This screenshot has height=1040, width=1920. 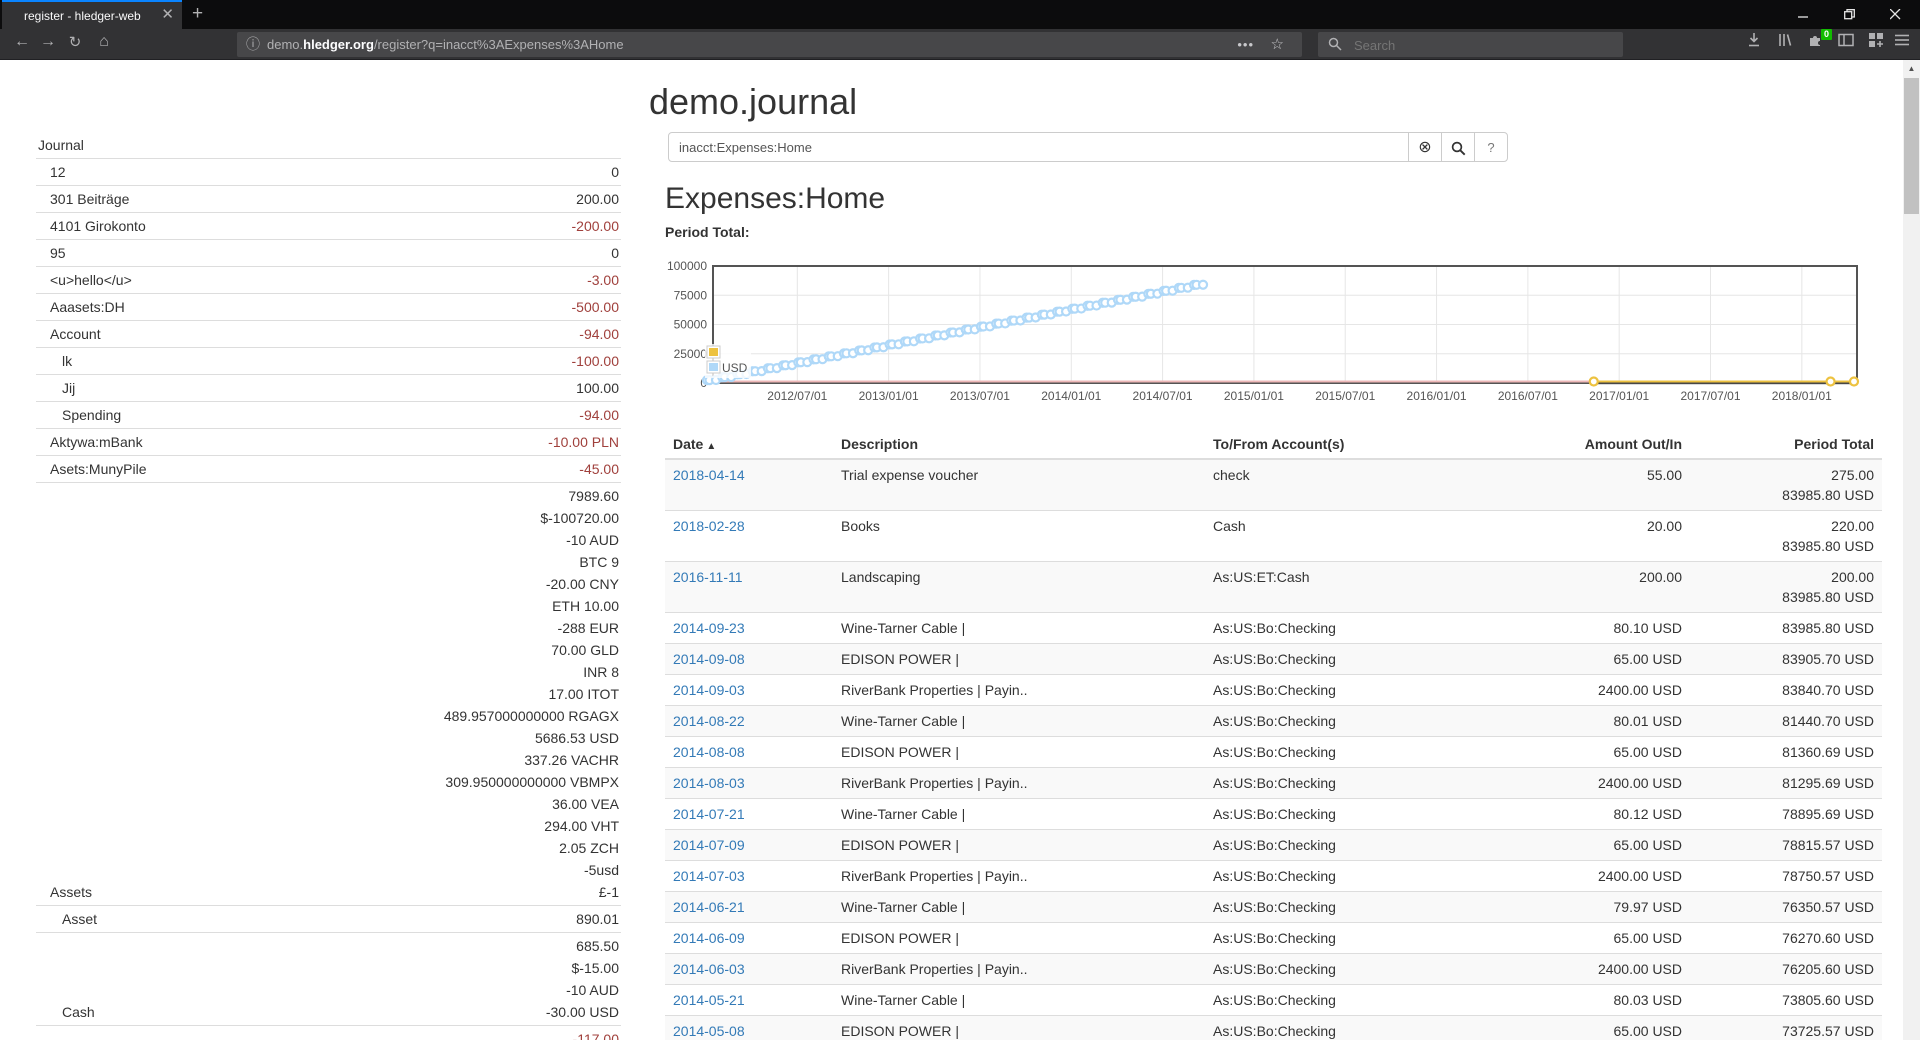 What do you see at coordinates (98, 226) in the screenshot?
I see `account-link: 4101 Girokonto` at bounding box center [98, 226].